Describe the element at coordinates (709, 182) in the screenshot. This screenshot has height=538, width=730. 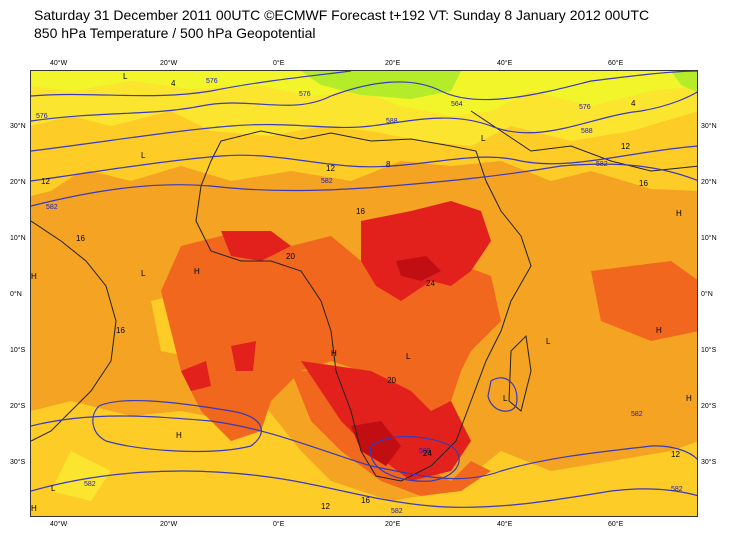
I see `lat-label-right: 20°N` at that location.